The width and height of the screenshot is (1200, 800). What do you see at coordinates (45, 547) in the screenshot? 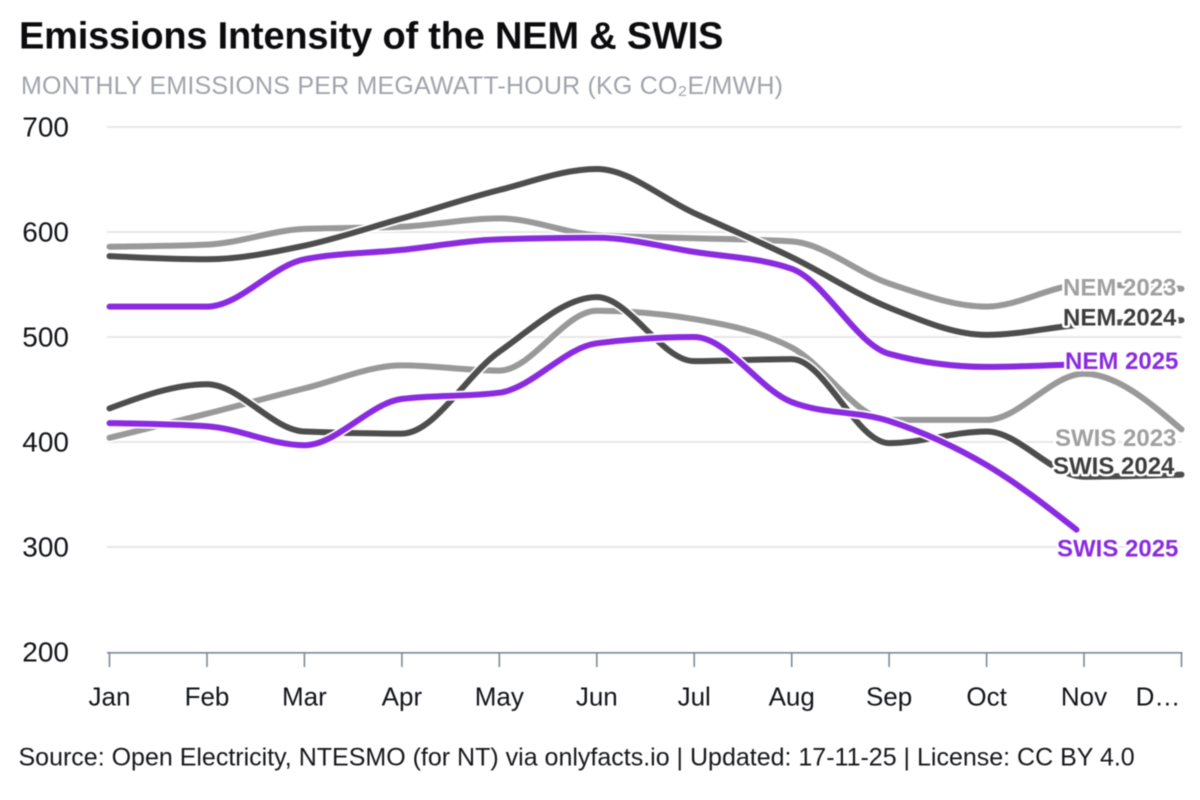
I see `svg-text: 300` at bounding box center [45, 547].